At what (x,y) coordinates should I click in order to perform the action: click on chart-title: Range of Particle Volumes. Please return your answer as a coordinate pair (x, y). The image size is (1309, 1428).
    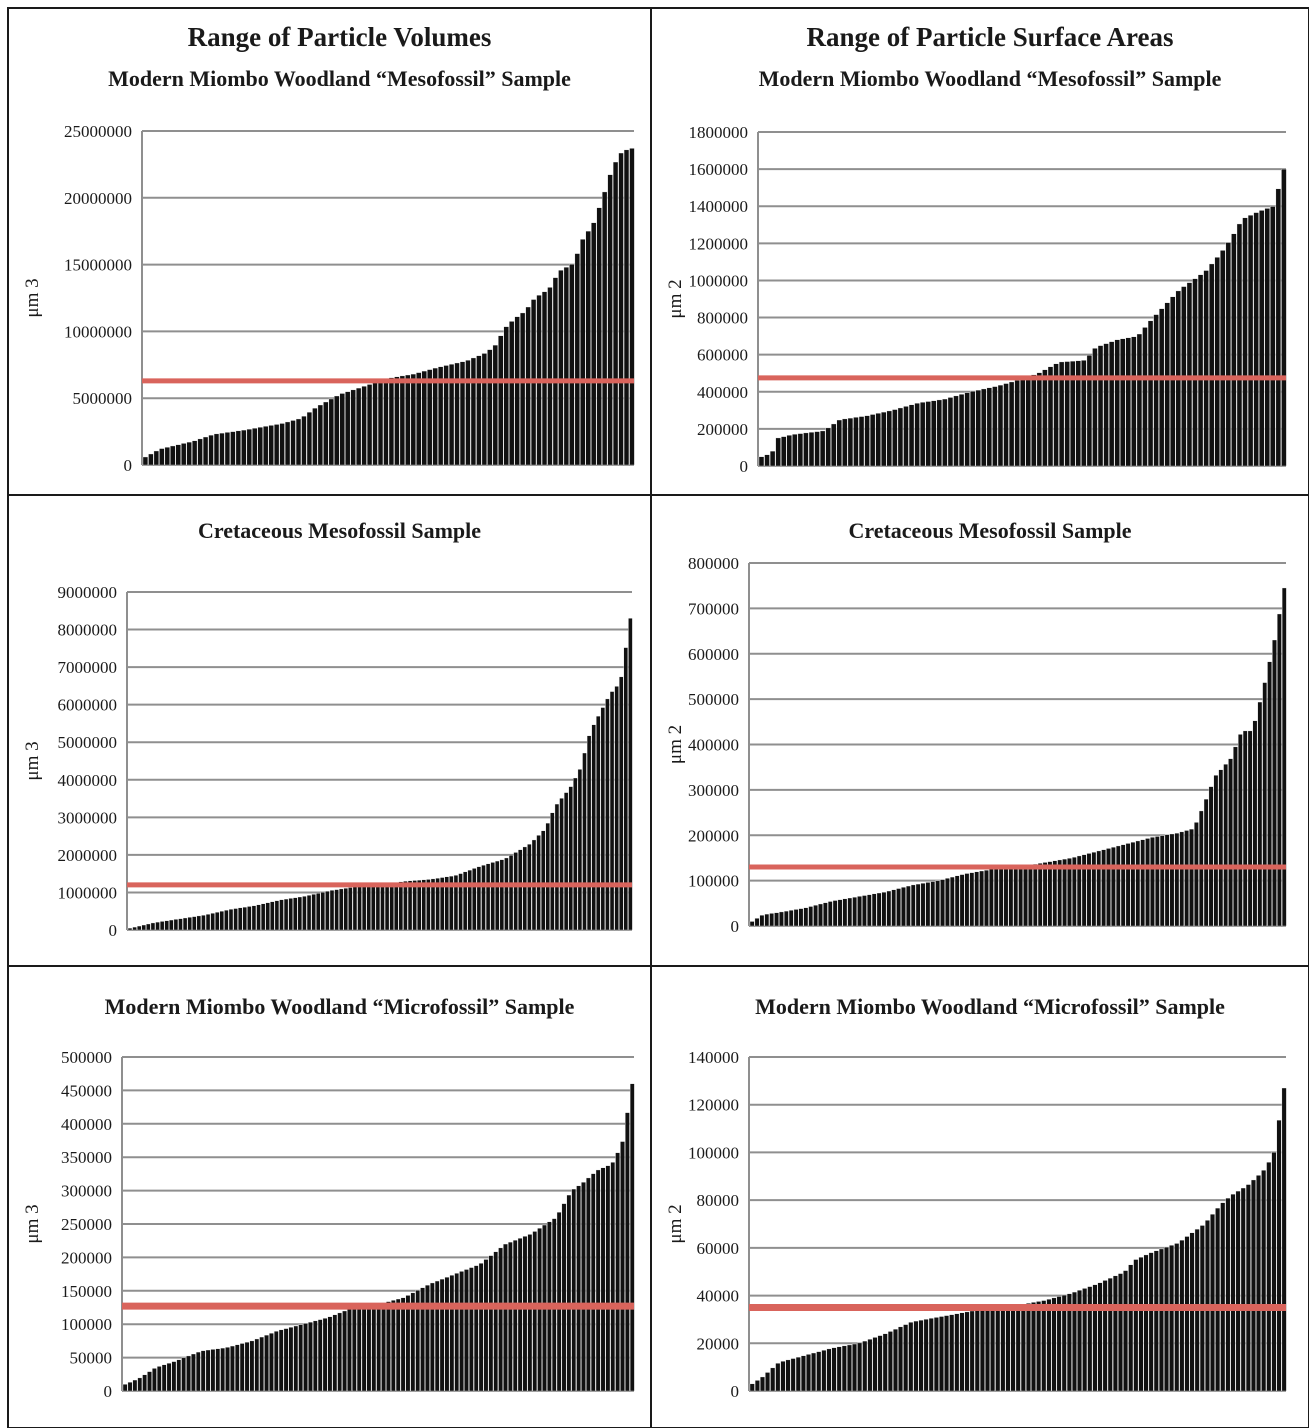
    Looking at the image, I should click on (340, 37).